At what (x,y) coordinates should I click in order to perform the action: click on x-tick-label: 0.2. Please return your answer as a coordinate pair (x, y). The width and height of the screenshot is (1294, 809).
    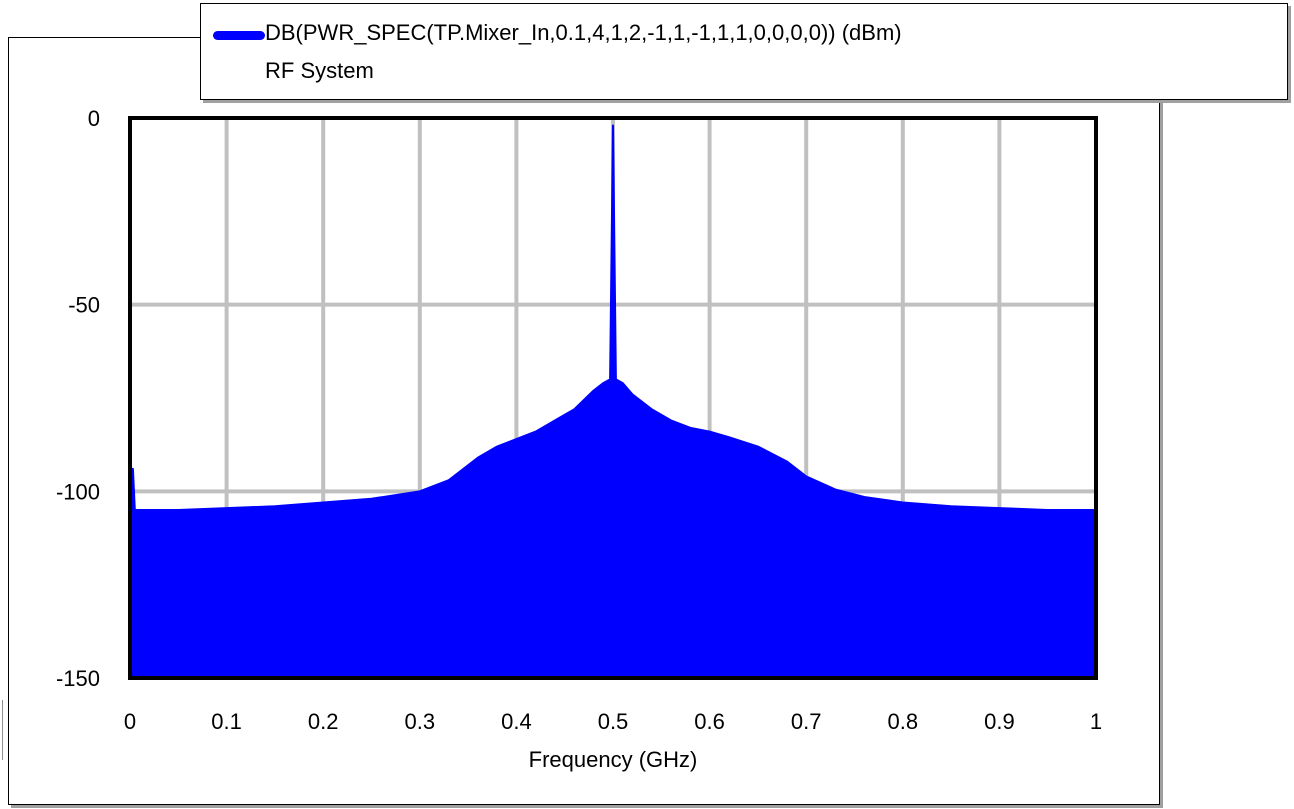
    Looking at the image, I should click on (323, 721).